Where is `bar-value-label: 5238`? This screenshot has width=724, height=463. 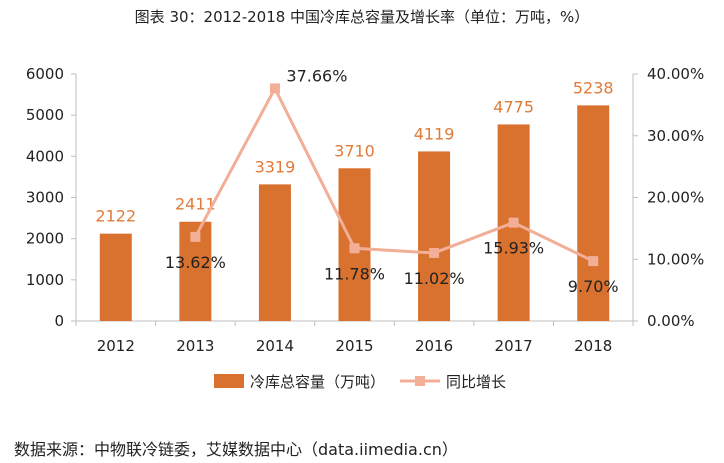 bar-value-label: 5238 is located at coordinates (593, 87).